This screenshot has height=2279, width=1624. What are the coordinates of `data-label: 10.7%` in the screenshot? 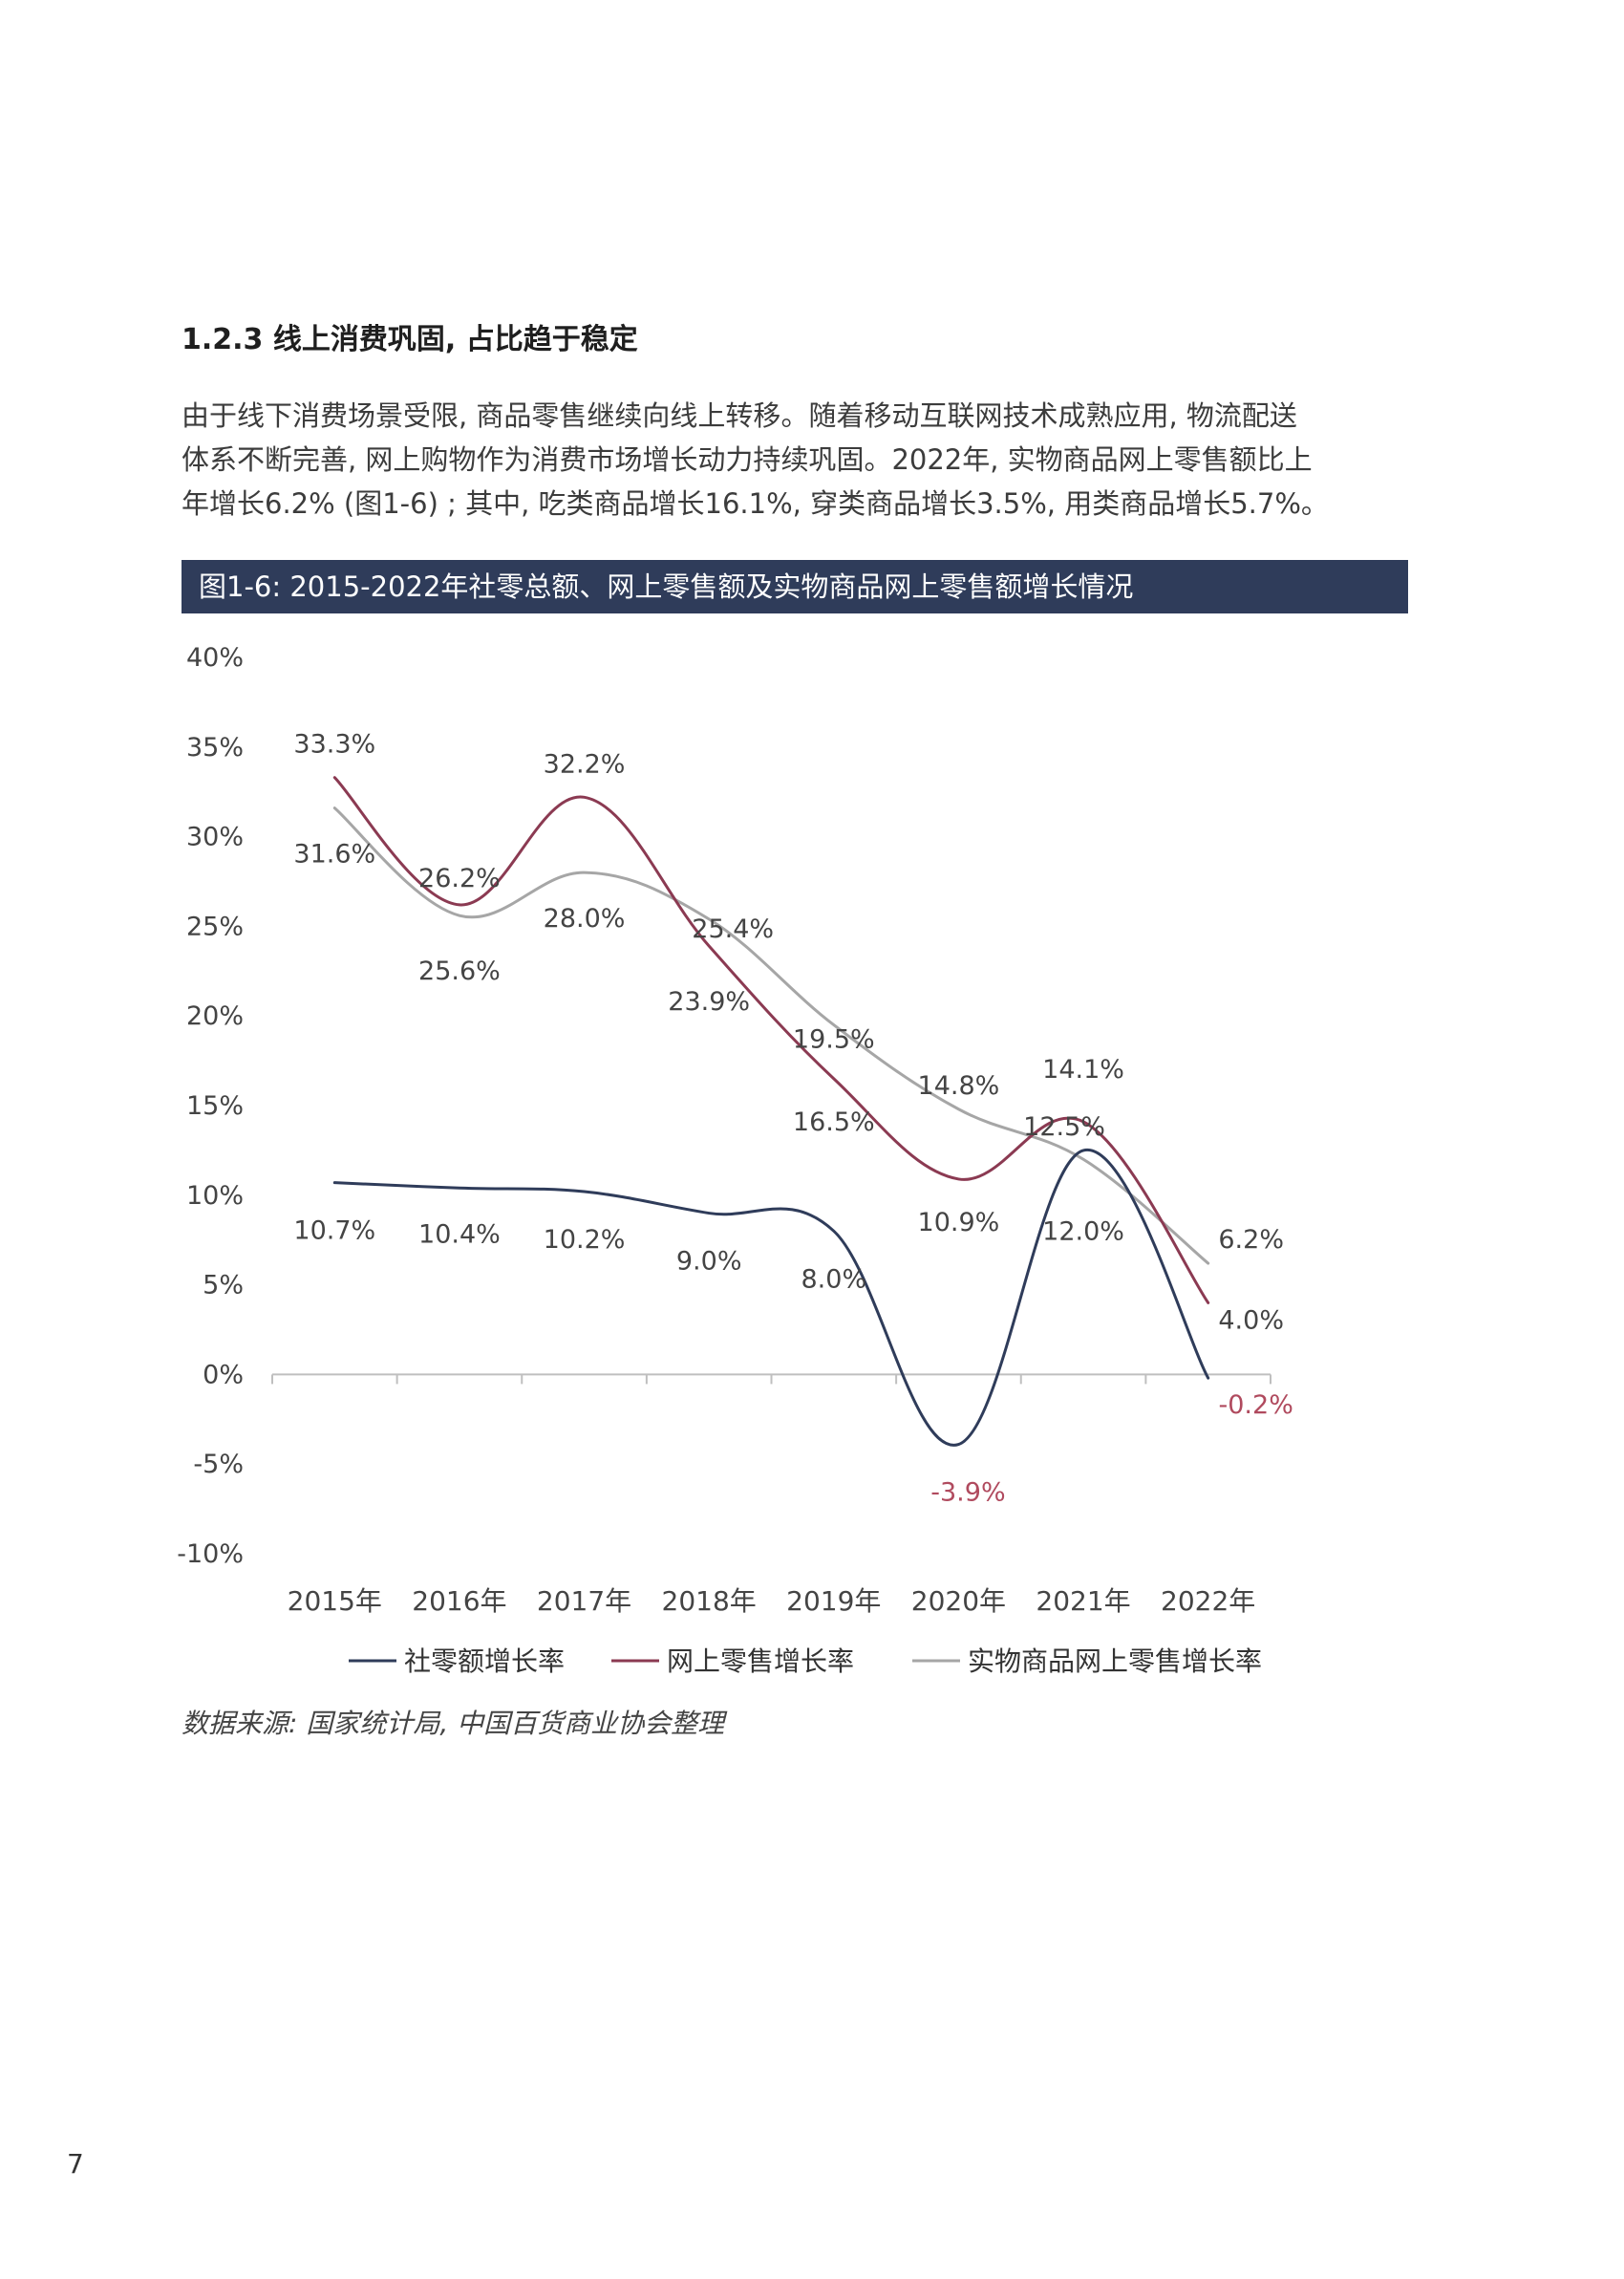 It's located at (334, 1231).